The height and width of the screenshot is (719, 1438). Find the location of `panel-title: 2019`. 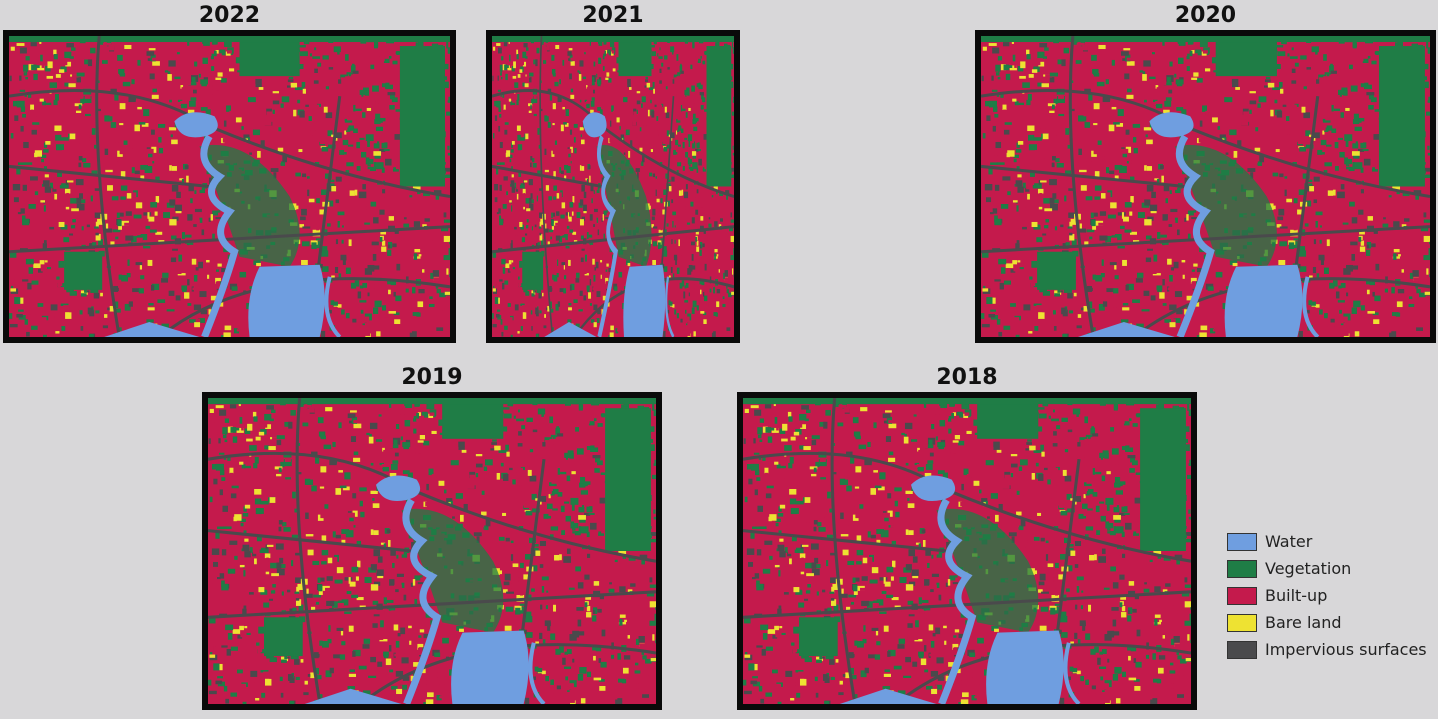

panel-title: 2019 is located at coordinates (432, 377).